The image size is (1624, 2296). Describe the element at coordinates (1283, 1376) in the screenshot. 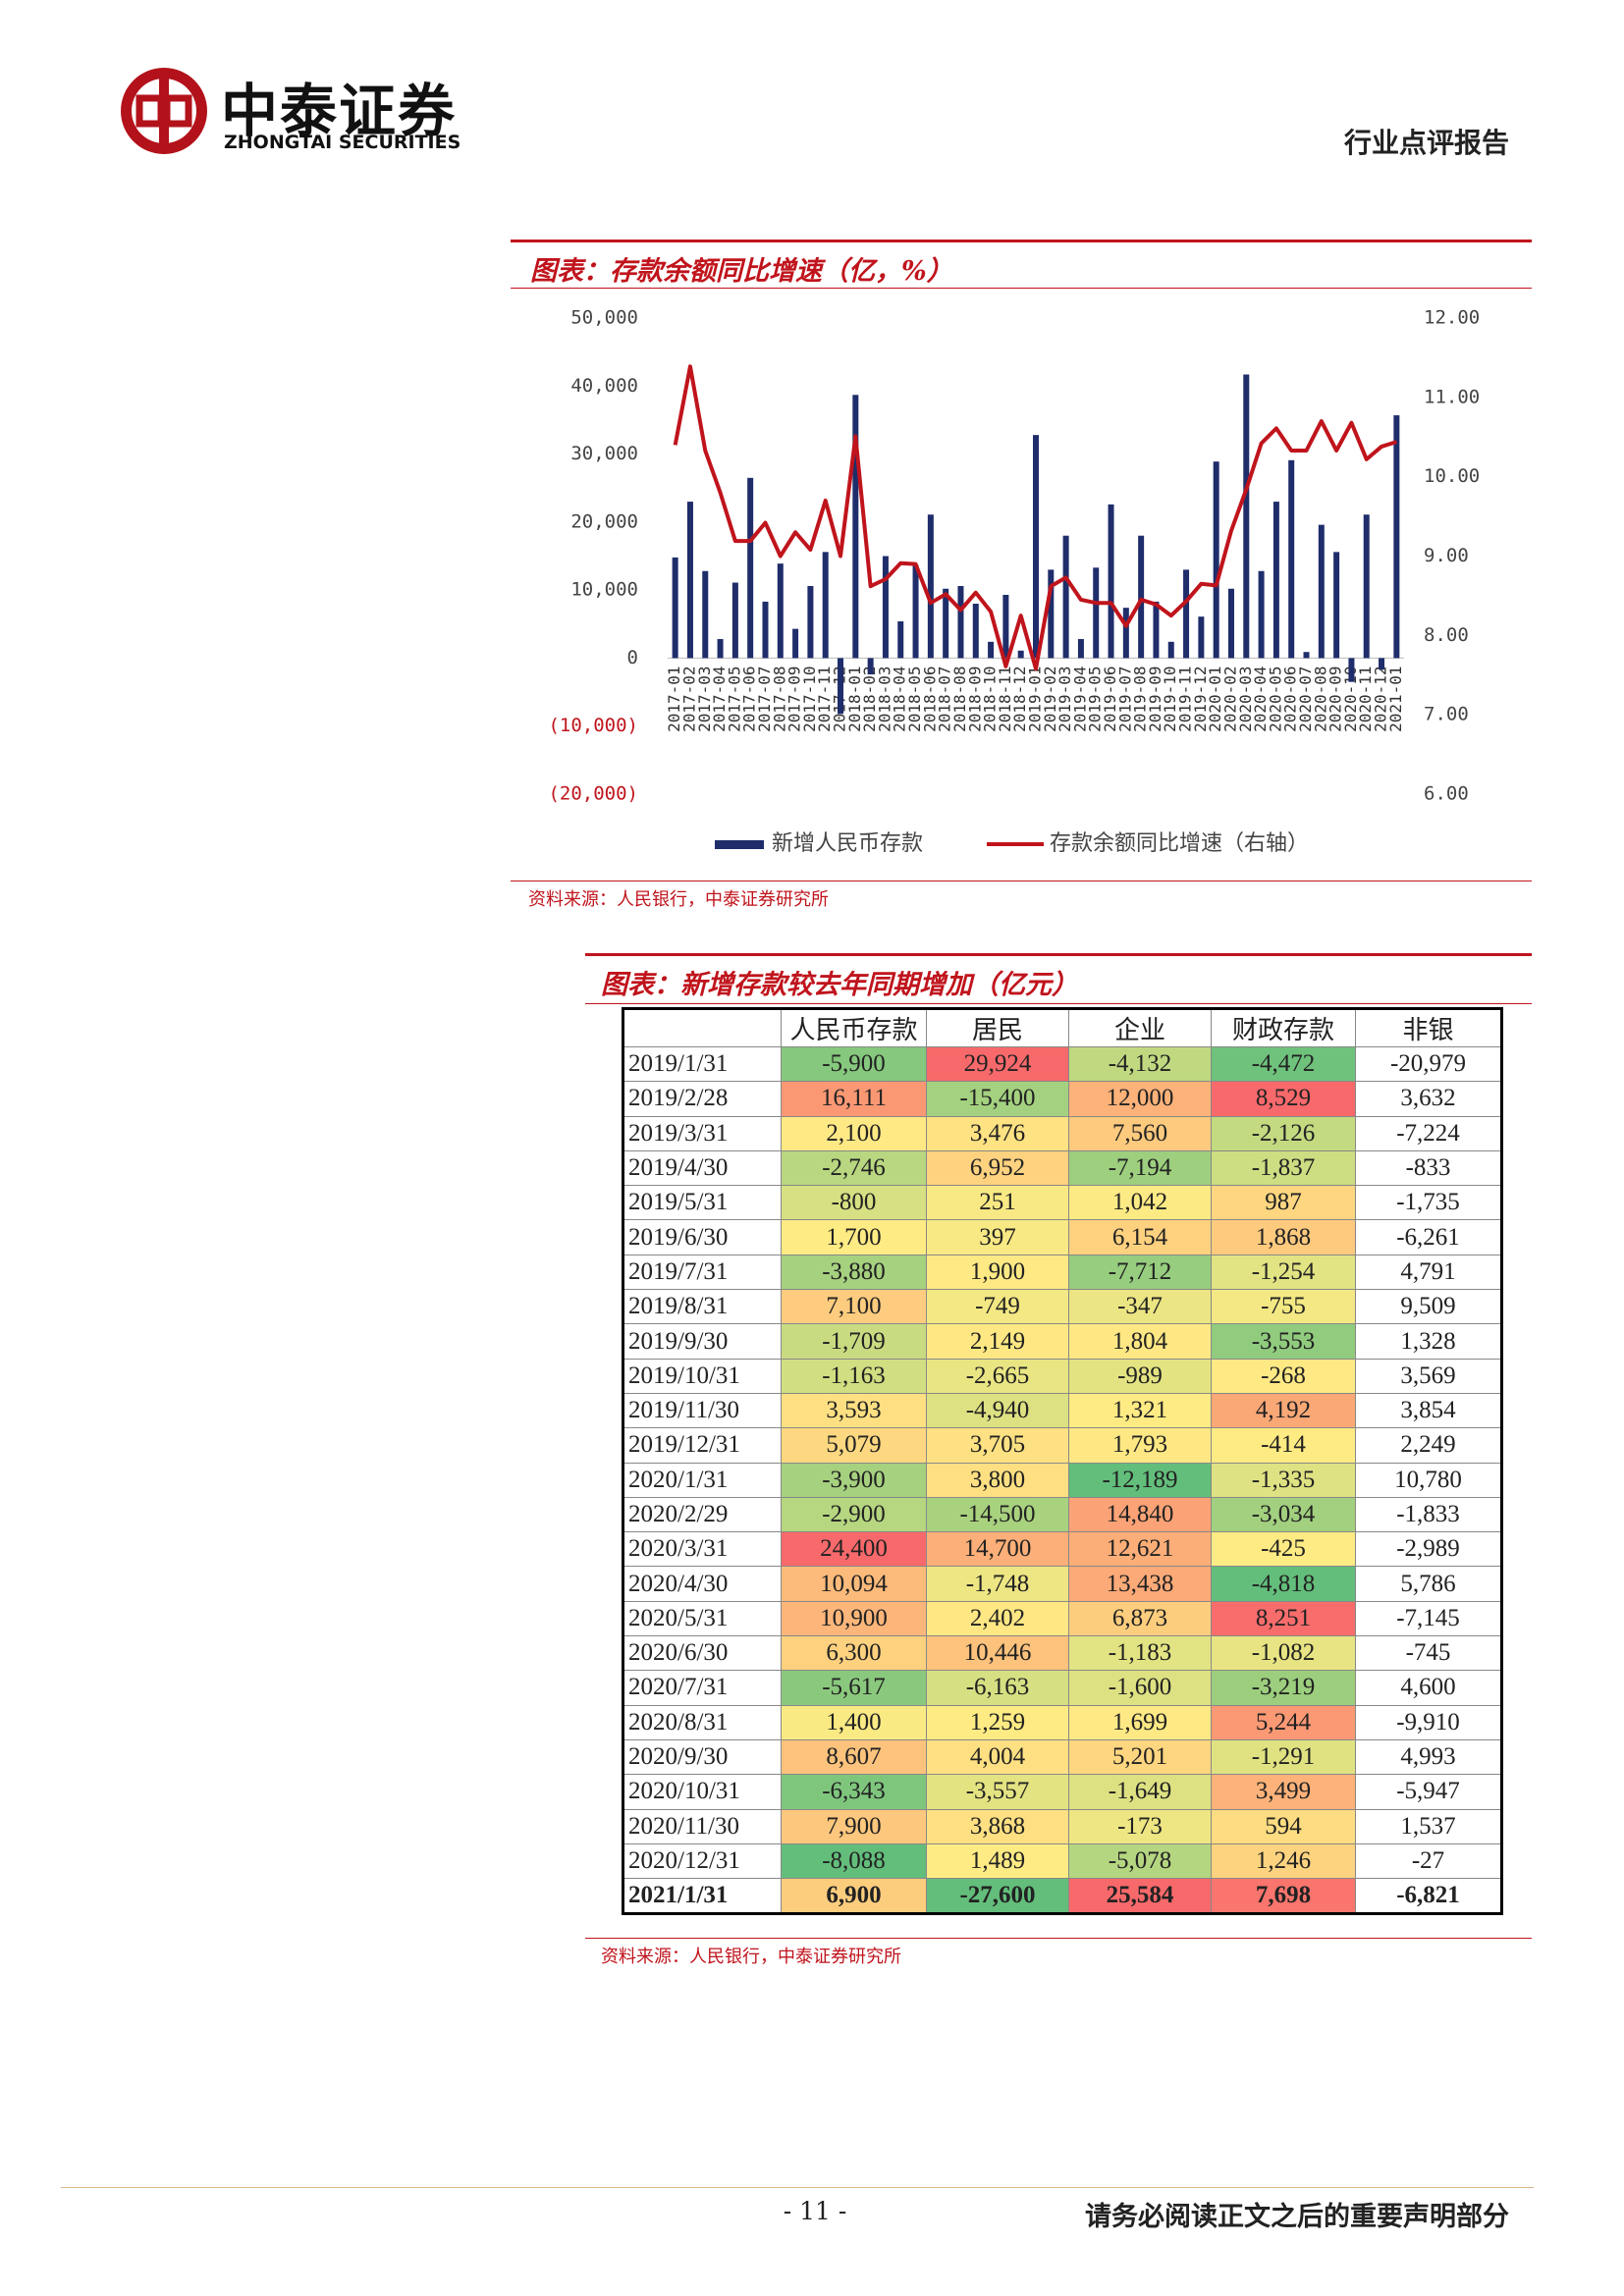

I see `value-cell: -268` at that location.